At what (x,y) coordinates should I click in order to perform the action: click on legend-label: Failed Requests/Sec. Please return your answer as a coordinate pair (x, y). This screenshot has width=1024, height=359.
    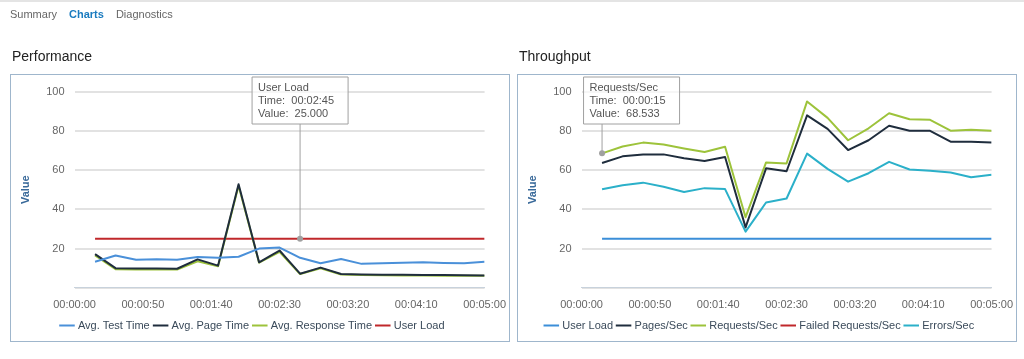
    Looking at the image, I should click on (850, 324).